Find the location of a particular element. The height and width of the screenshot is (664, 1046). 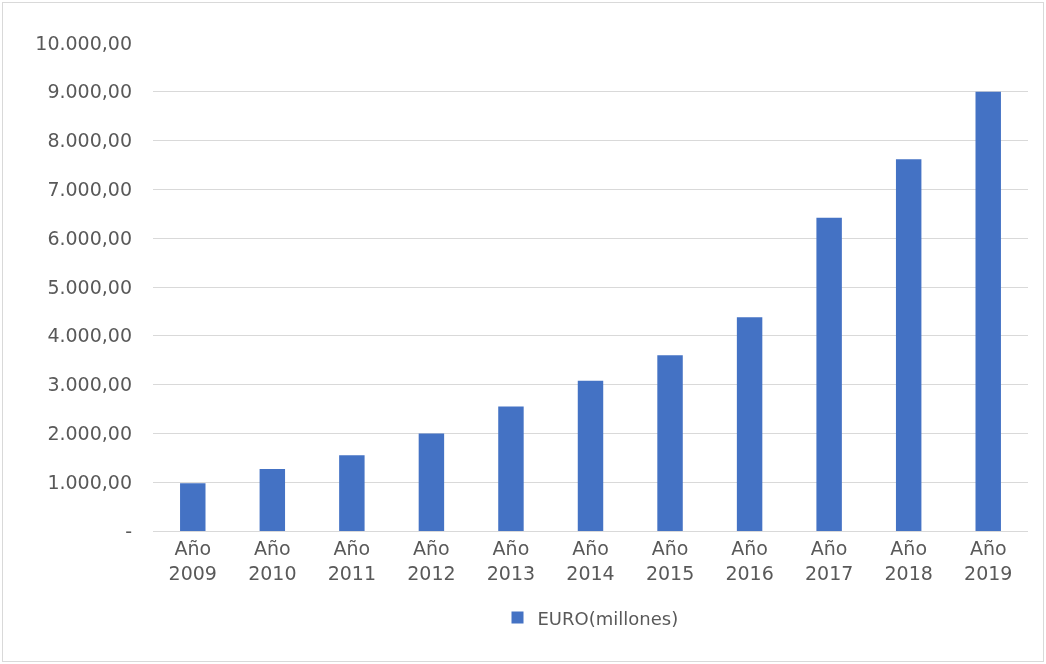

x-tick-label: Año 2014 is located at coordinates (590, 560).